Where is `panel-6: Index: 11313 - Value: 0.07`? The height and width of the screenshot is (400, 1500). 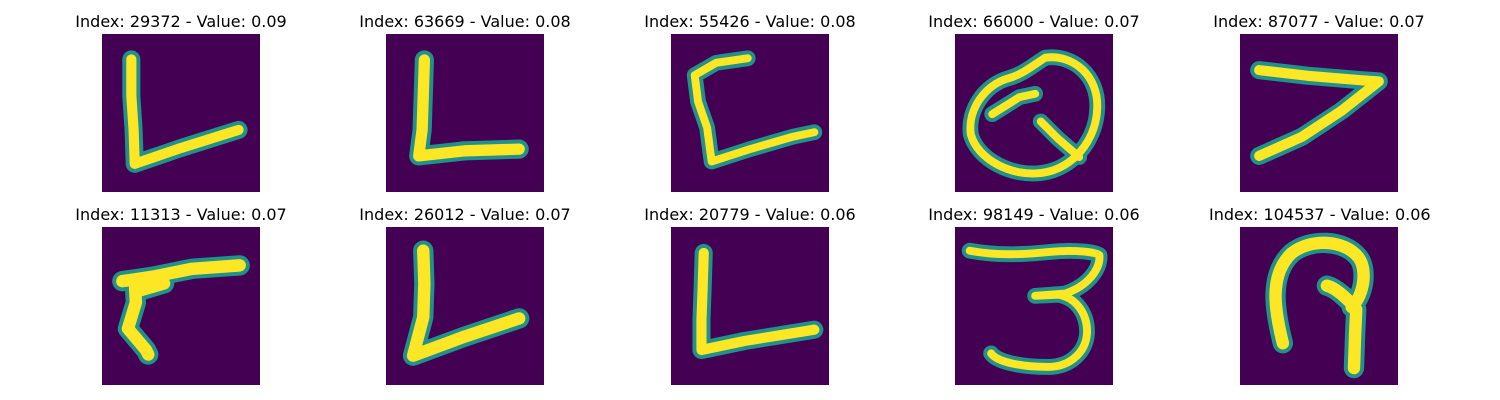
panel-6: Index: 11313 - Value: 0.07 is located at coordinates (181, 295).